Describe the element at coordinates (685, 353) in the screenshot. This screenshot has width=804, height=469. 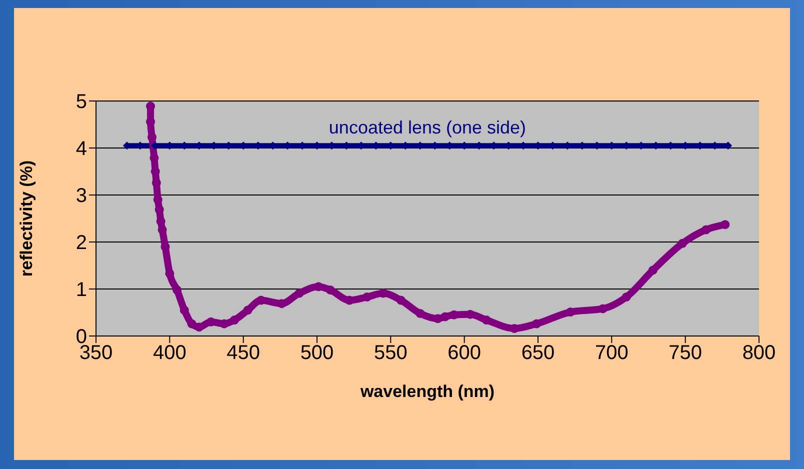
I see `x-tick-label: 750` at that location.